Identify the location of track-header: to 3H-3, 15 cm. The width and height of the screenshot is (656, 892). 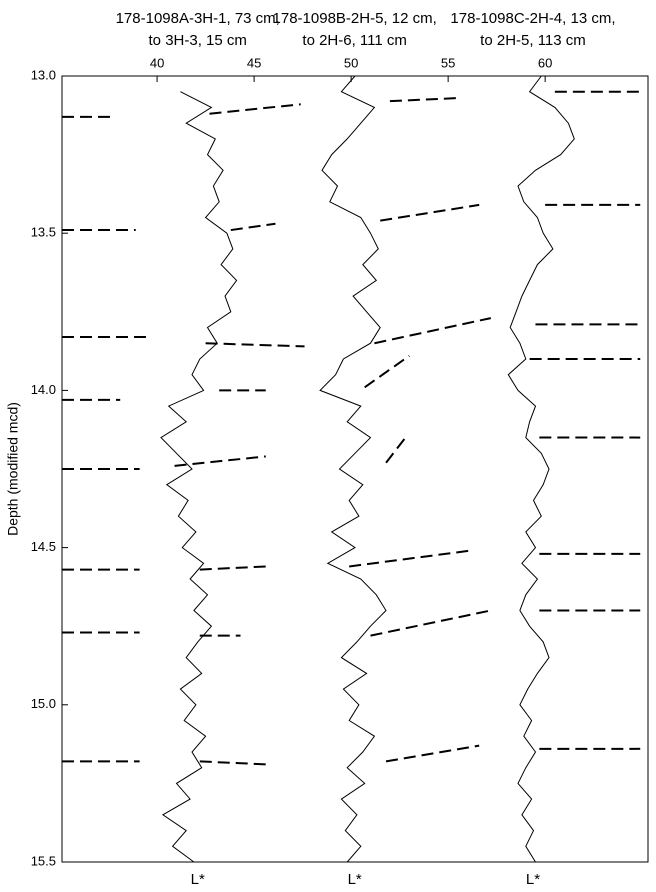
(198, 40).